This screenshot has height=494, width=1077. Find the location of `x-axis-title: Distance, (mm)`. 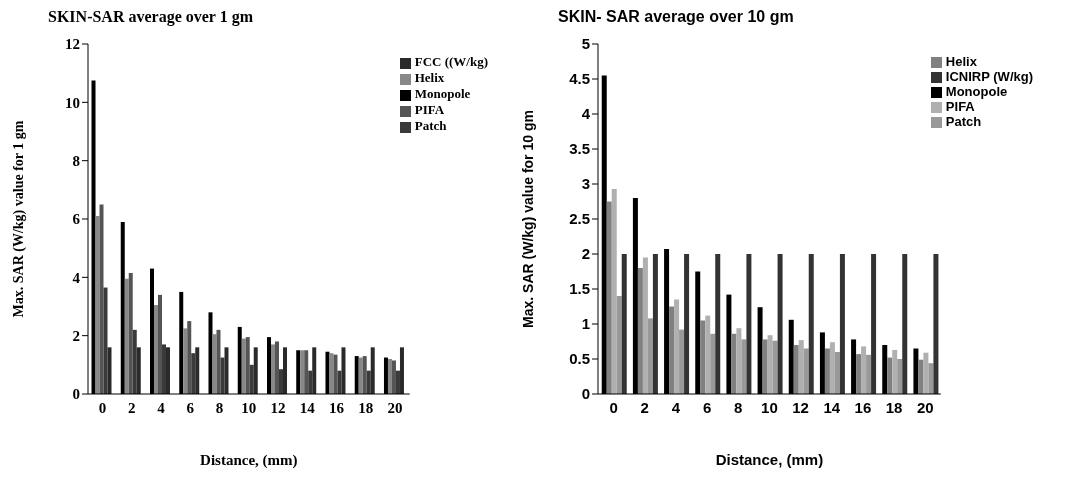

x-axis-title: Distance, (mm) is located at coordinates (249, 460).